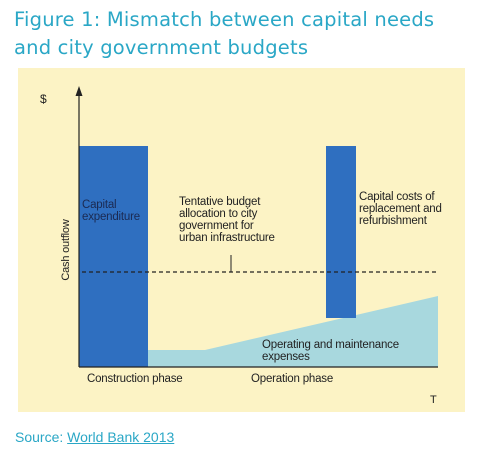  What do you see at coordinates (224, 19) in the screenshot?
I see `figure-title-line-1: Figure 1: Mismatch between capital needs` at bounding box center [224, 19].